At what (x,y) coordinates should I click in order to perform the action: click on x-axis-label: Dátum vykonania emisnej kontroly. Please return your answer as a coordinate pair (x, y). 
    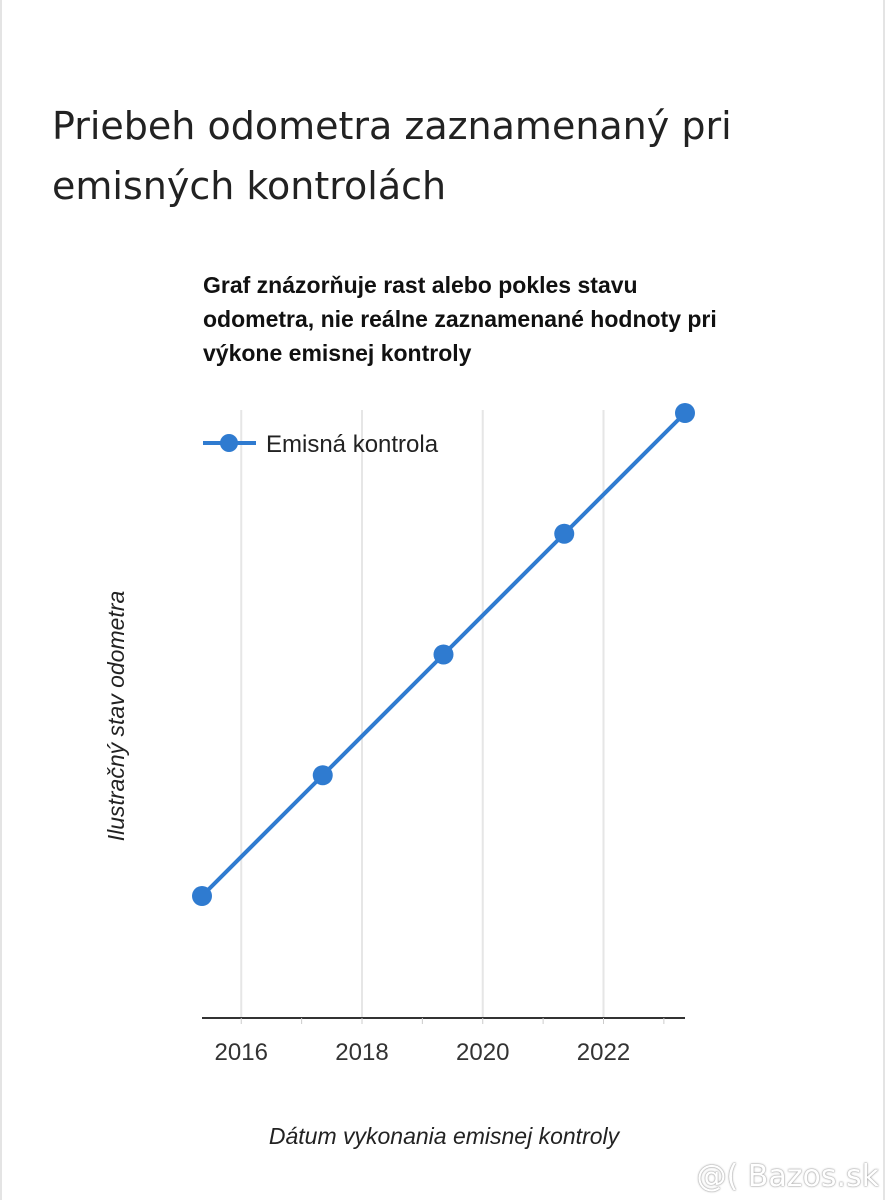
    Looking at the image, I should click on (445, 1136).